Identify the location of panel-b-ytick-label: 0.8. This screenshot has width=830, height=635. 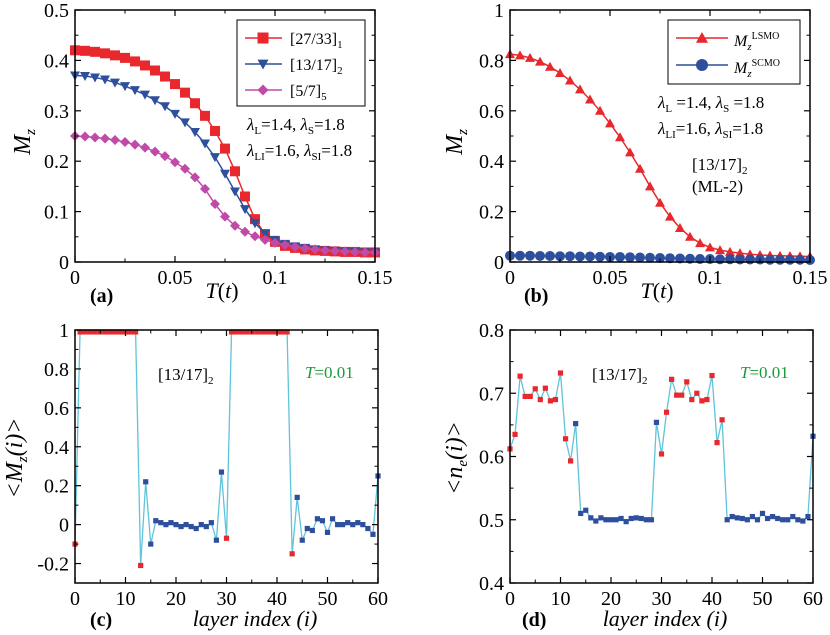
(491, 61).